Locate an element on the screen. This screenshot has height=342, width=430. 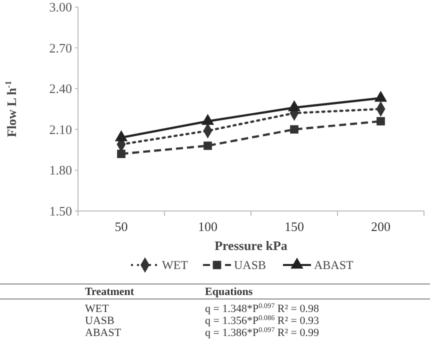
y-tick-label: 1.50 is located at coordinates (60, 211).